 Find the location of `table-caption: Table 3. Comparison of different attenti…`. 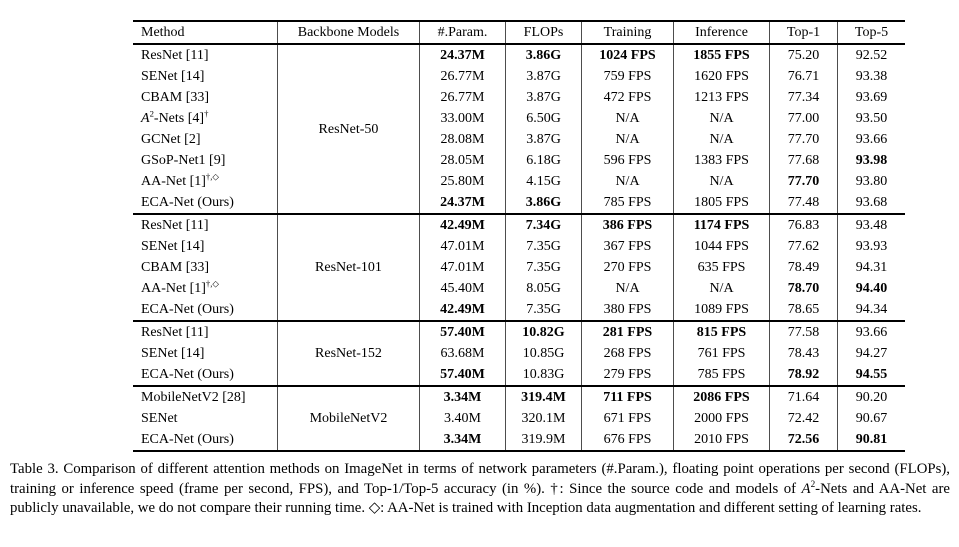

table-caption: Table 3. Comparison of different attenti… is located at coordinates (480, 489).